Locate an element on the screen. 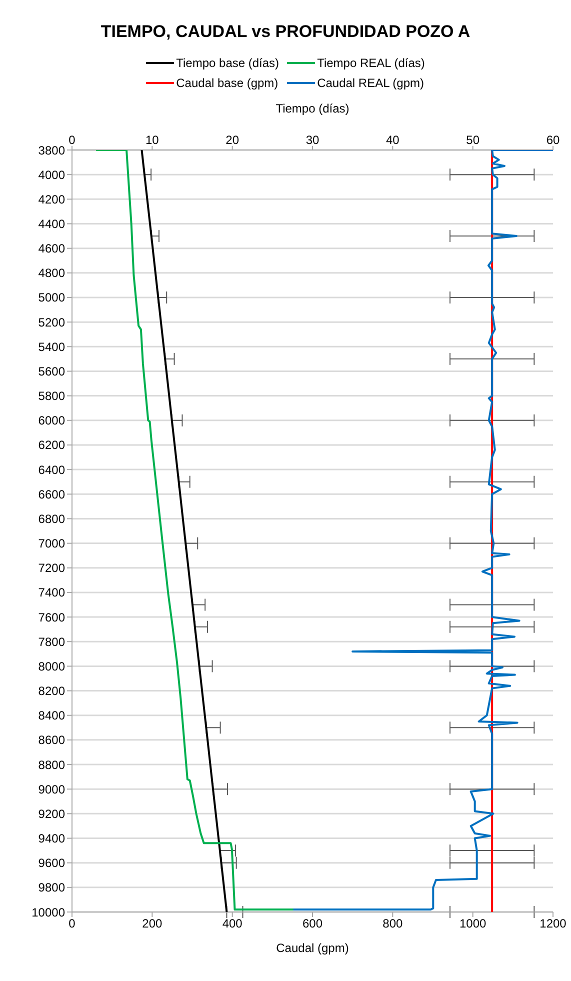 Image resolution: width=571 pixels, height=981 pixels. x2-tick-label: 50 is located at coordinates (473, 140).